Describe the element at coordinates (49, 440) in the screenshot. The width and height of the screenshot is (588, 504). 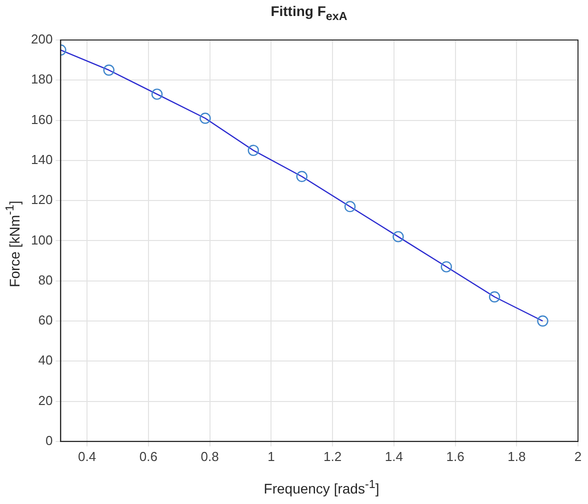
I see `y-tick-label: 0` at that location.